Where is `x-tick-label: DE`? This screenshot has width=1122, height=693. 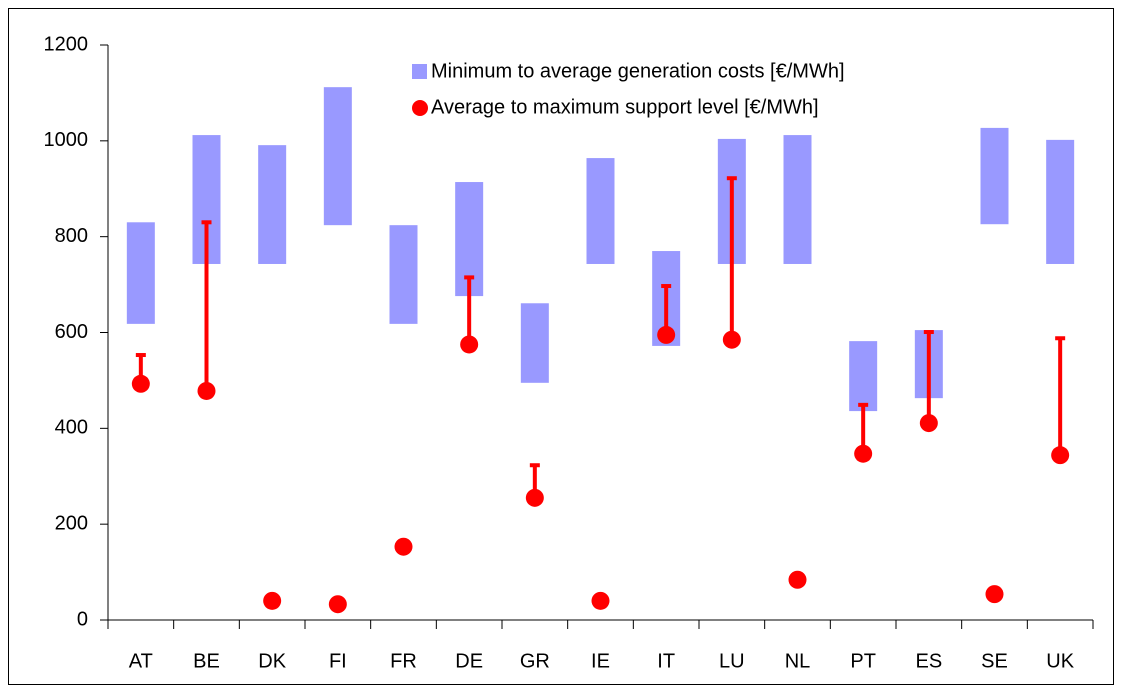
x-tick-label: DE is located at coordinates (469, 661).